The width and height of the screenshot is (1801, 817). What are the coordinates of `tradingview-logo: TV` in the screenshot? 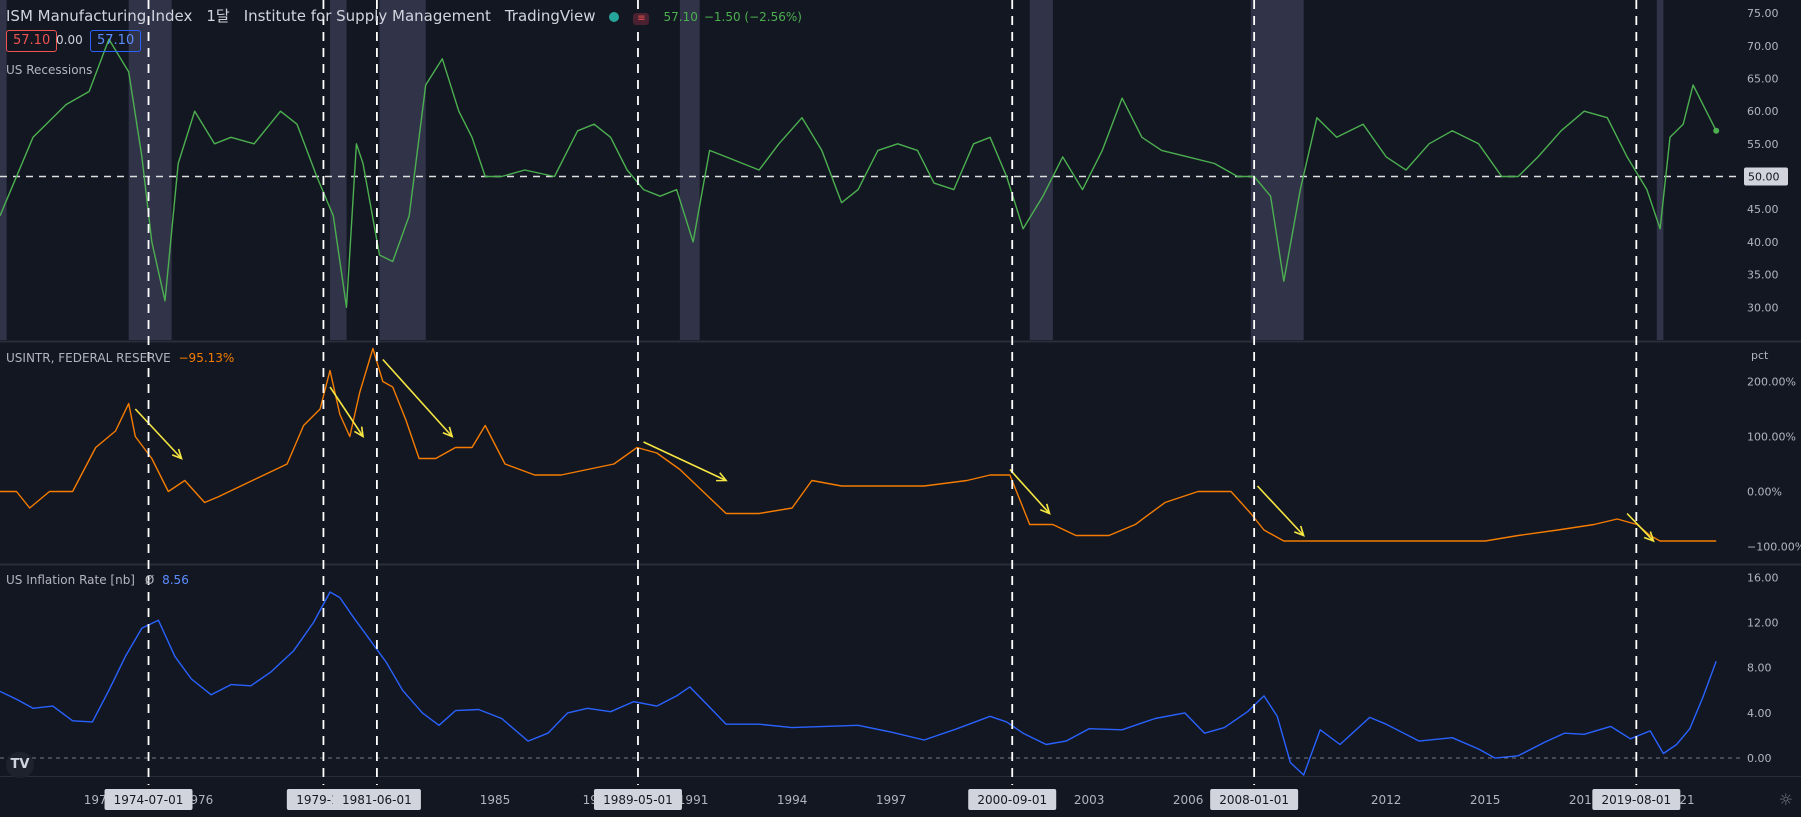 It's located at (20, 765).